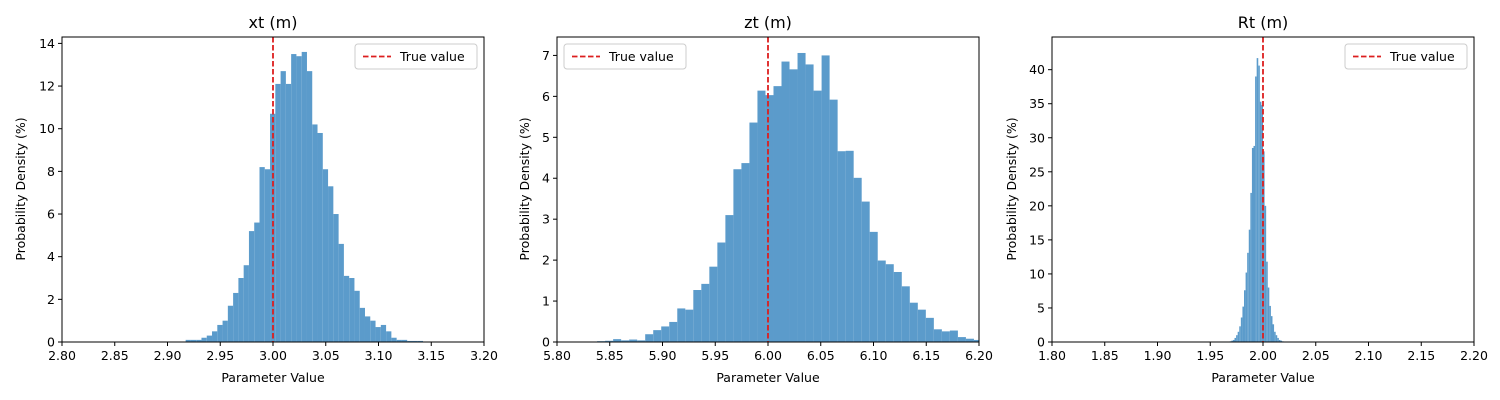  I want to click on legend-box, so click(625, 56).